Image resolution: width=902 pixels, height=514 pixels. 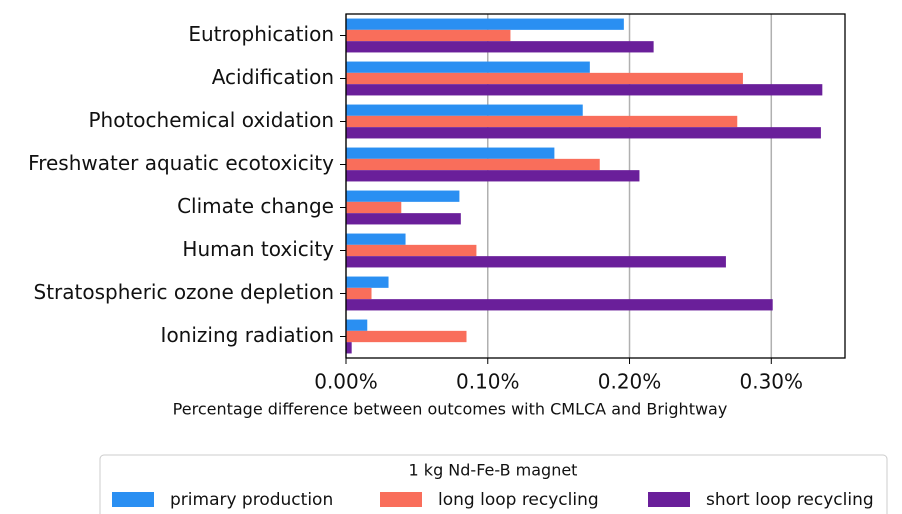 I want to click on y-tick-label: Photochemical oxidation, so click(x=211, y=120).